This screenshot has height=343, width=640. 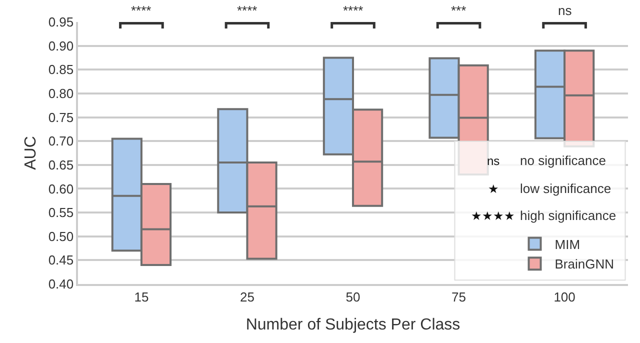 I want to click on x-tick-label: 25, so click(x=247, y=296).